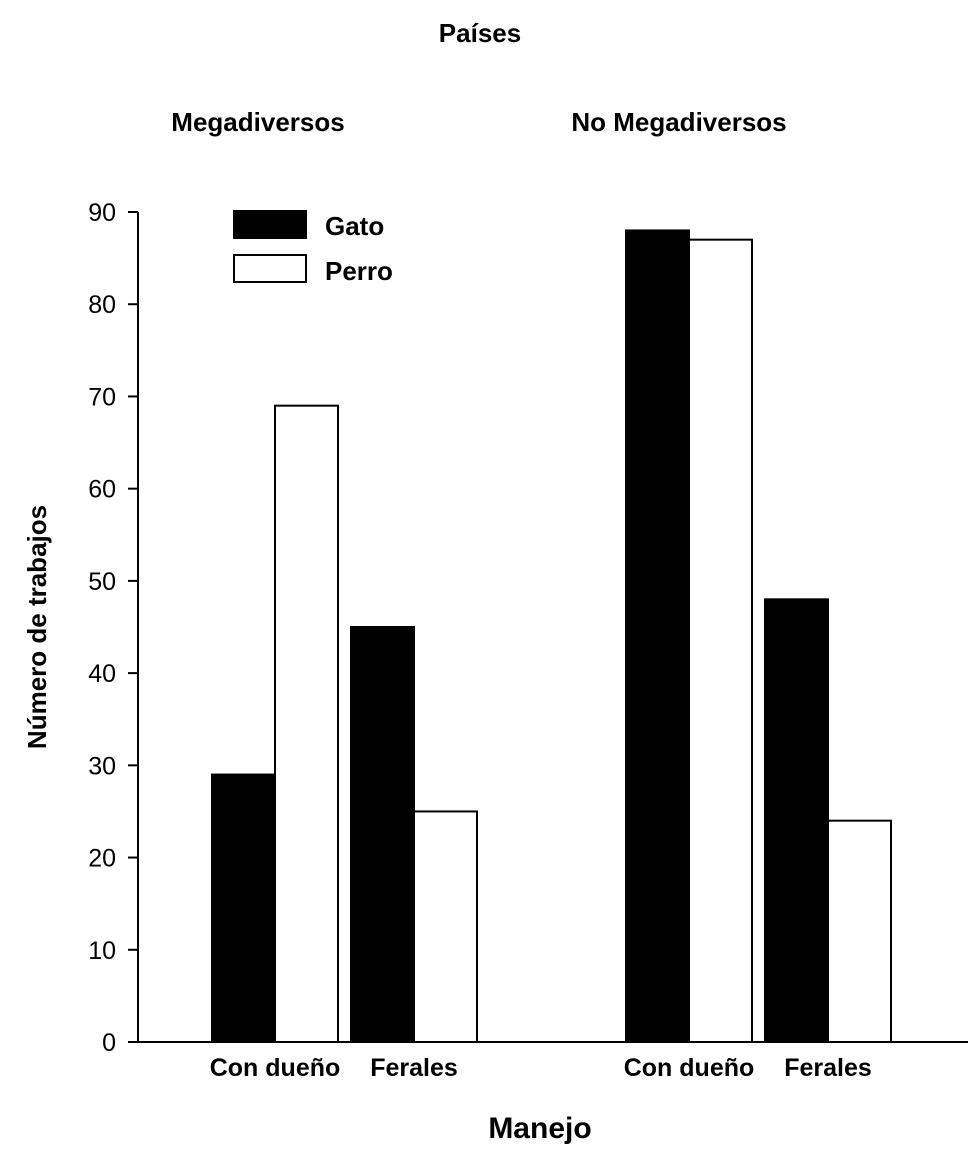  What do you see at coordinates (243, 908) in the screenshot?
I see `bar-gato-g0-c0` at bounding box center [243, 908].